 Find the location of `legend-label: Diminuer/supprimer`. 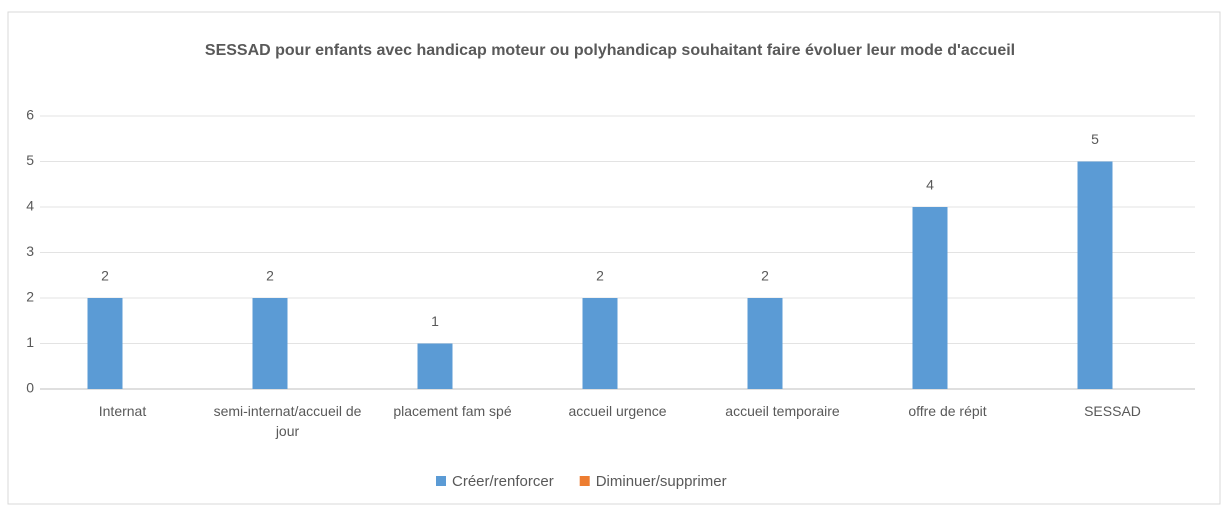

legend-label: Diminuer/supprimer is located at coordinates (661, 481).